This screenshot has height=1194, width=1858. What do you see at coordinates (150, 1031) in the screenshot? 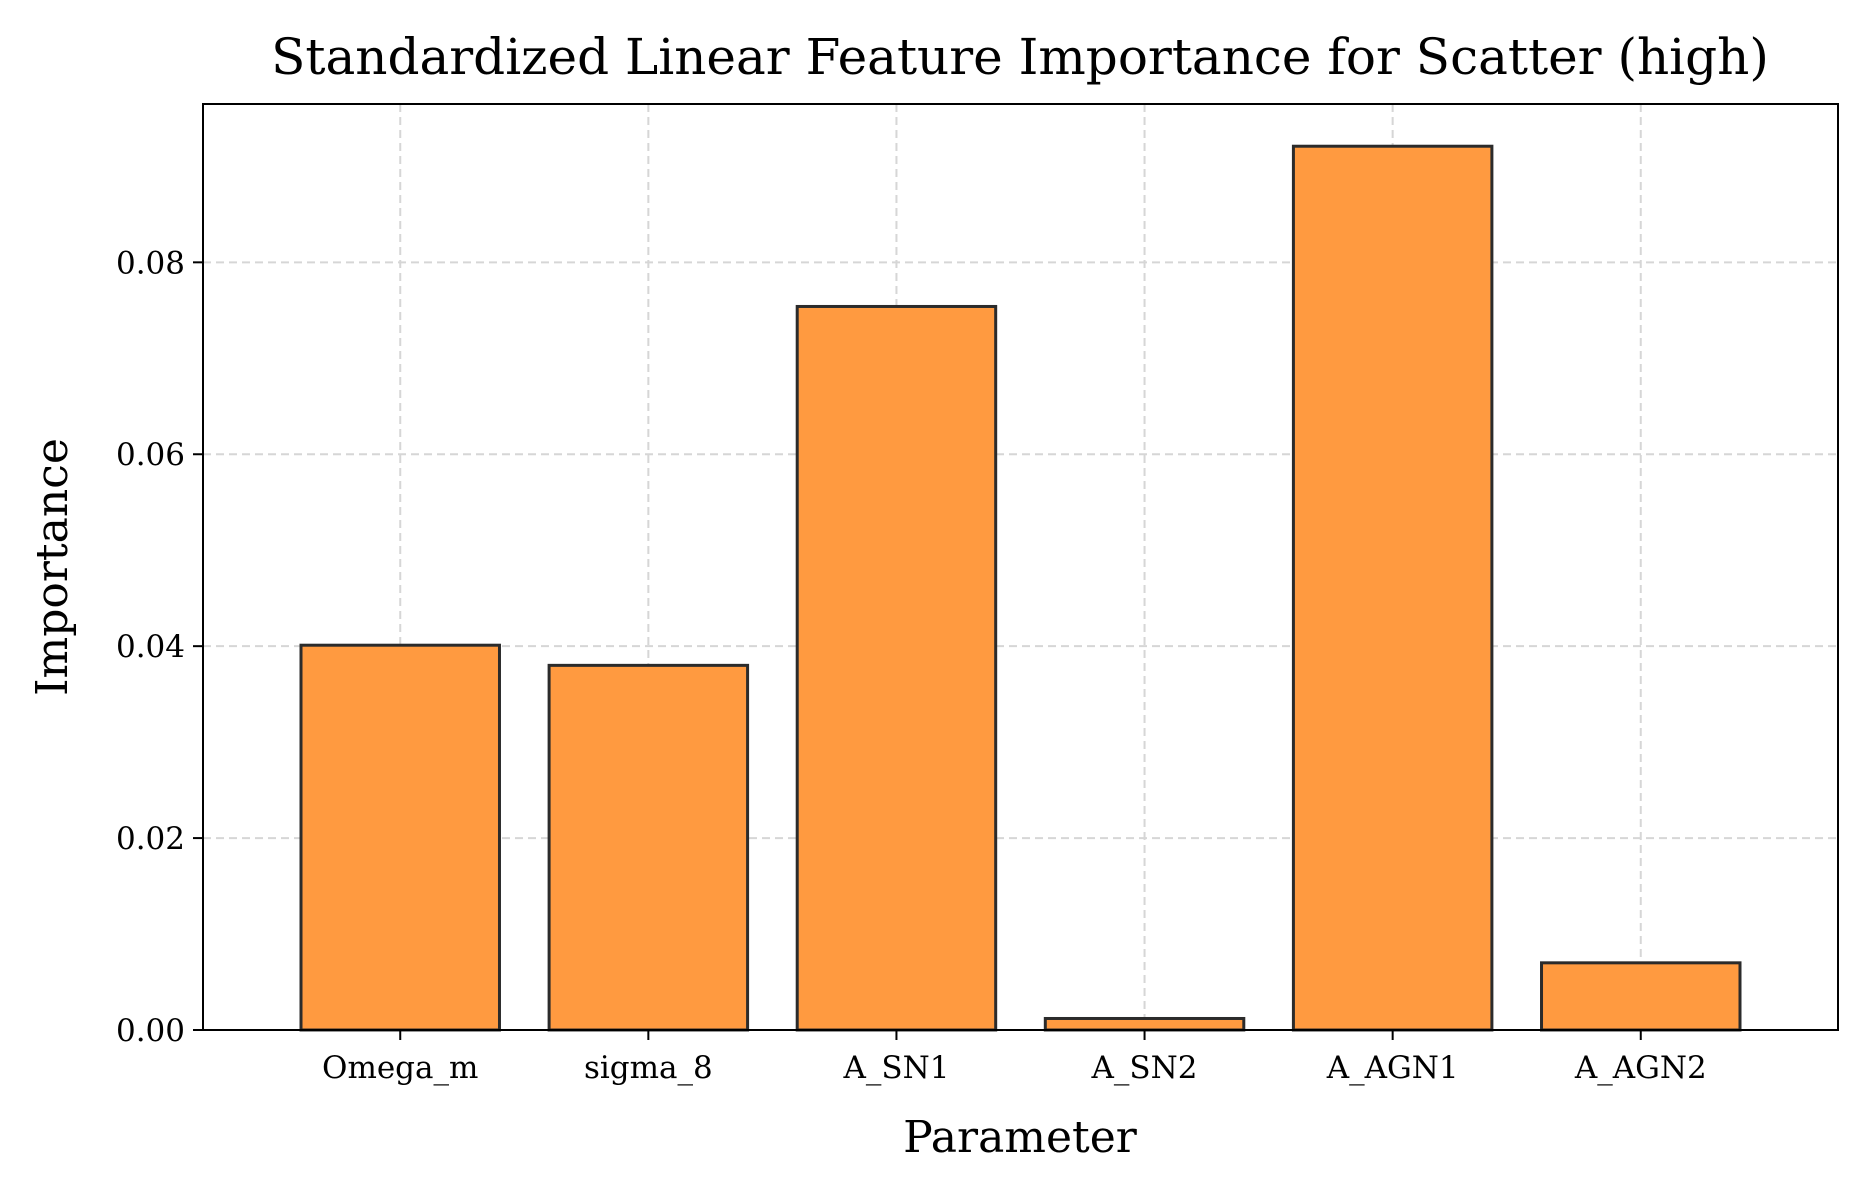
I see `y-tick-label: 0.00` at bounding box center [150, 1031].